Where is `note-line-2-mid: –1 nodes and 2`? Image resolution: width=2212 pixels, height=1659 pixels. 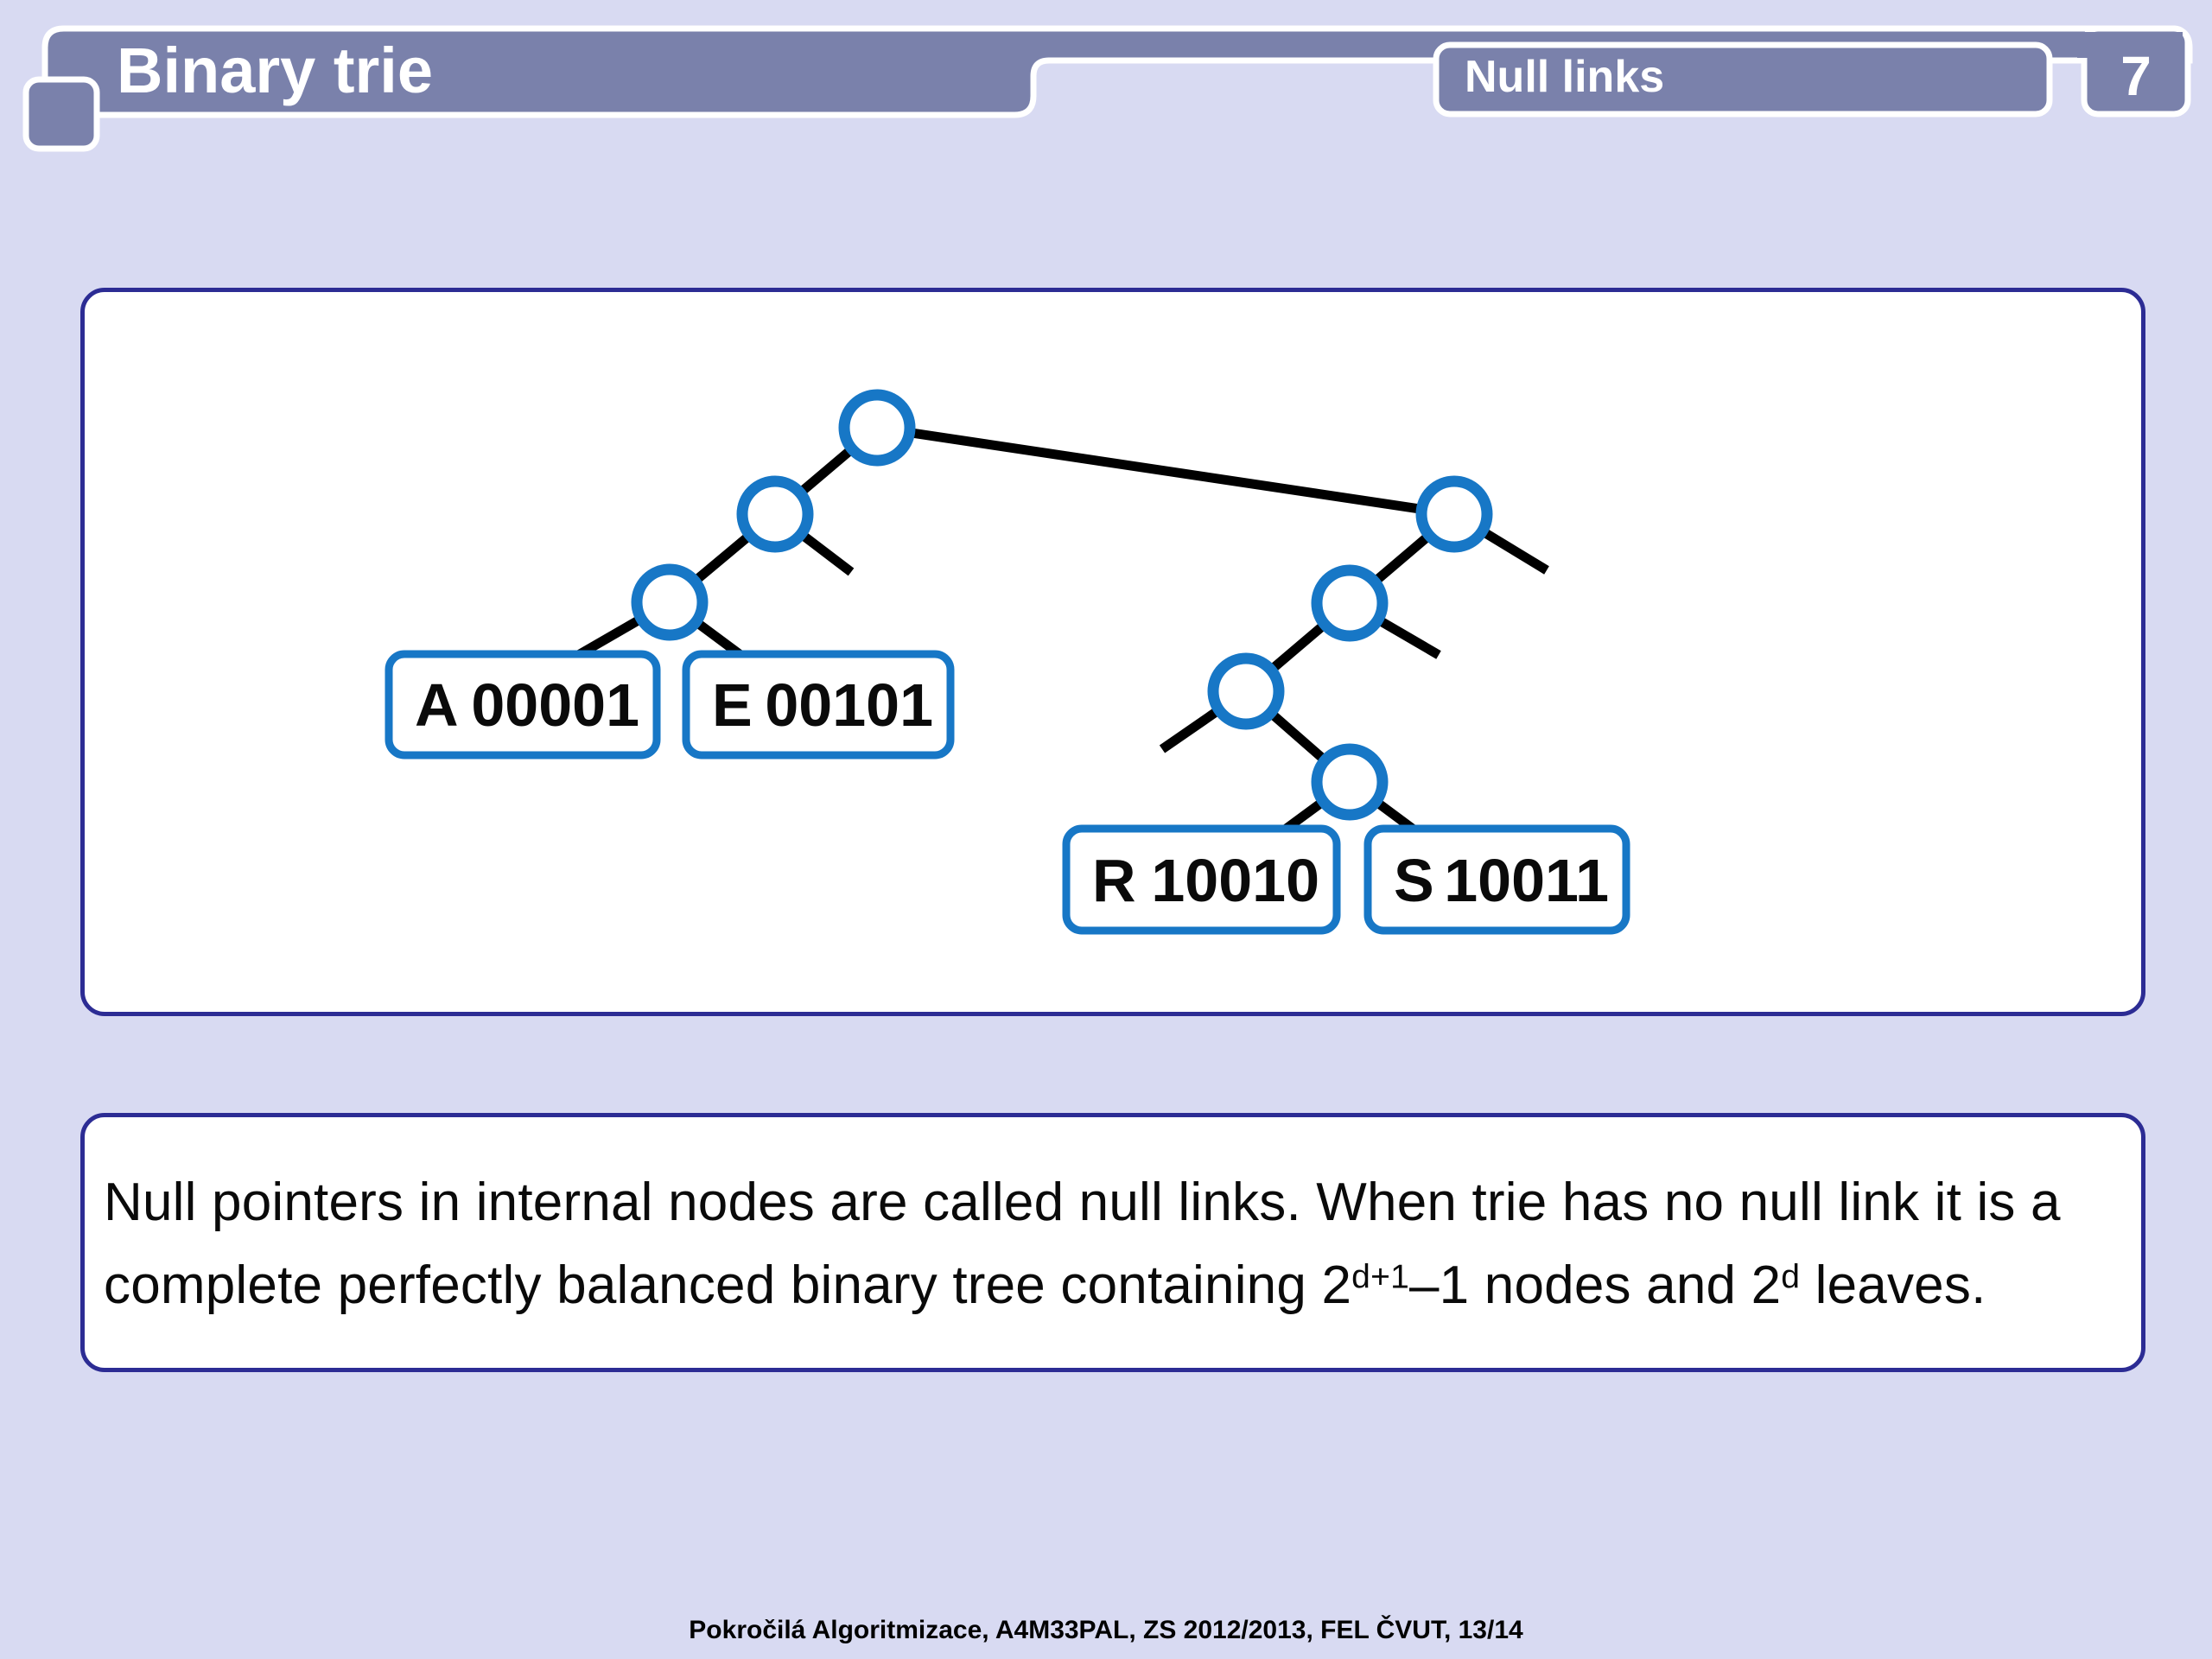
note-line-2-mid: –1 nodes and 2 is located at coordinates (1595, 1285).